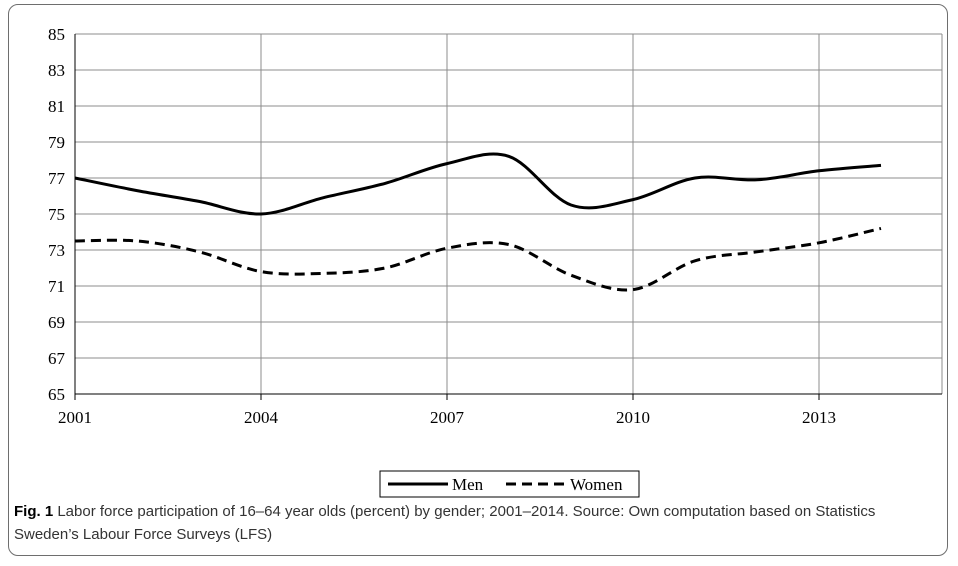 Image resolution: width=958 pixels, height=566 pixels. Describe the element at coordinates (633, 417) in the screenshot. I see `x-tick-label: 2010` at that location.